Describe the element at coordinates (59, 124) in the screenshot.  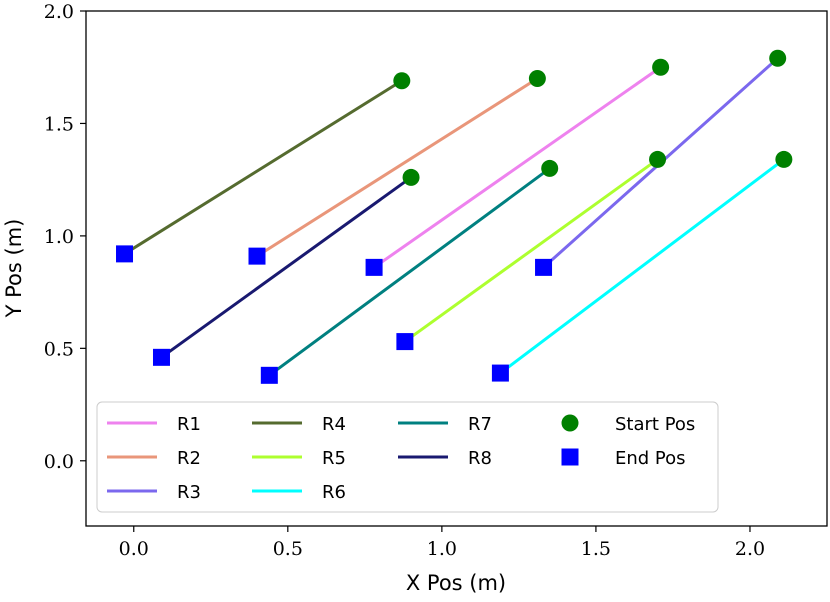
I see `y-tick-label: 1.5` at that location.